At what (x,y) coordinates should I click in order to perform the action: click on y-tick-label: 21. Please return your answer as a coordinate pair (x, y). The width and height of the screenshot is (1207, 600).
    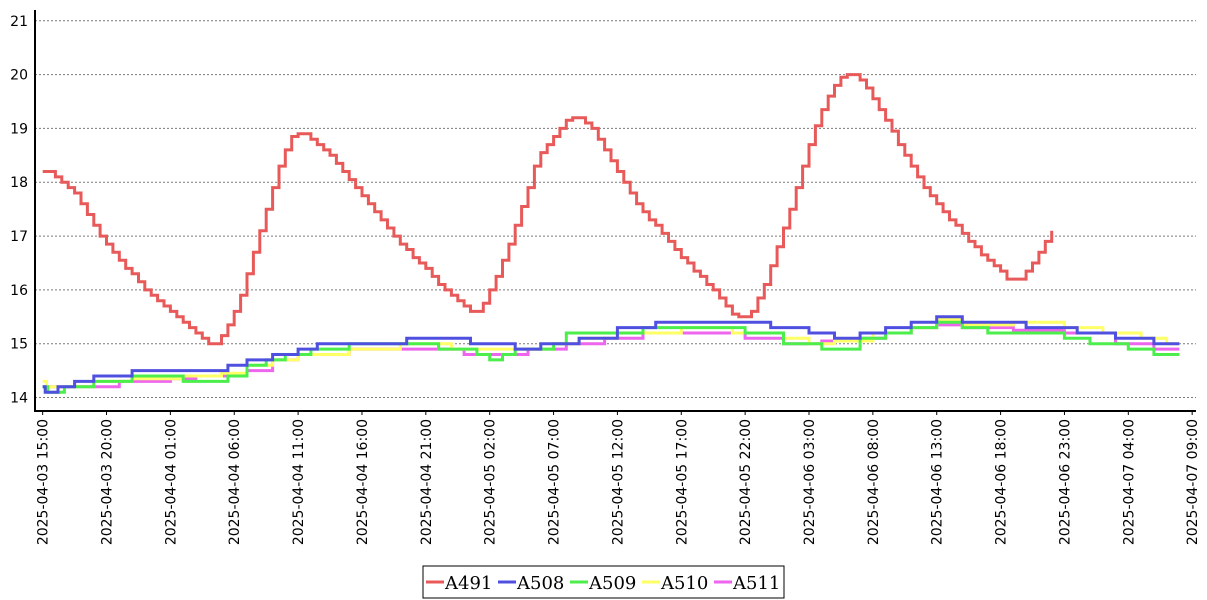
    Looking at the image, I should click on (19, 22).